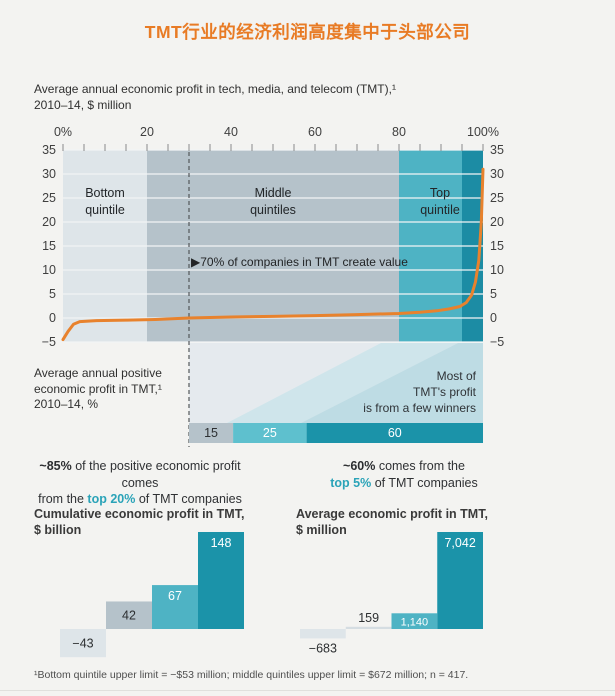 The image size is (615, 696). Describe the element at coordinates (49, 270) in the screenshot. I see `y-axis-label-left: 10` at that location.